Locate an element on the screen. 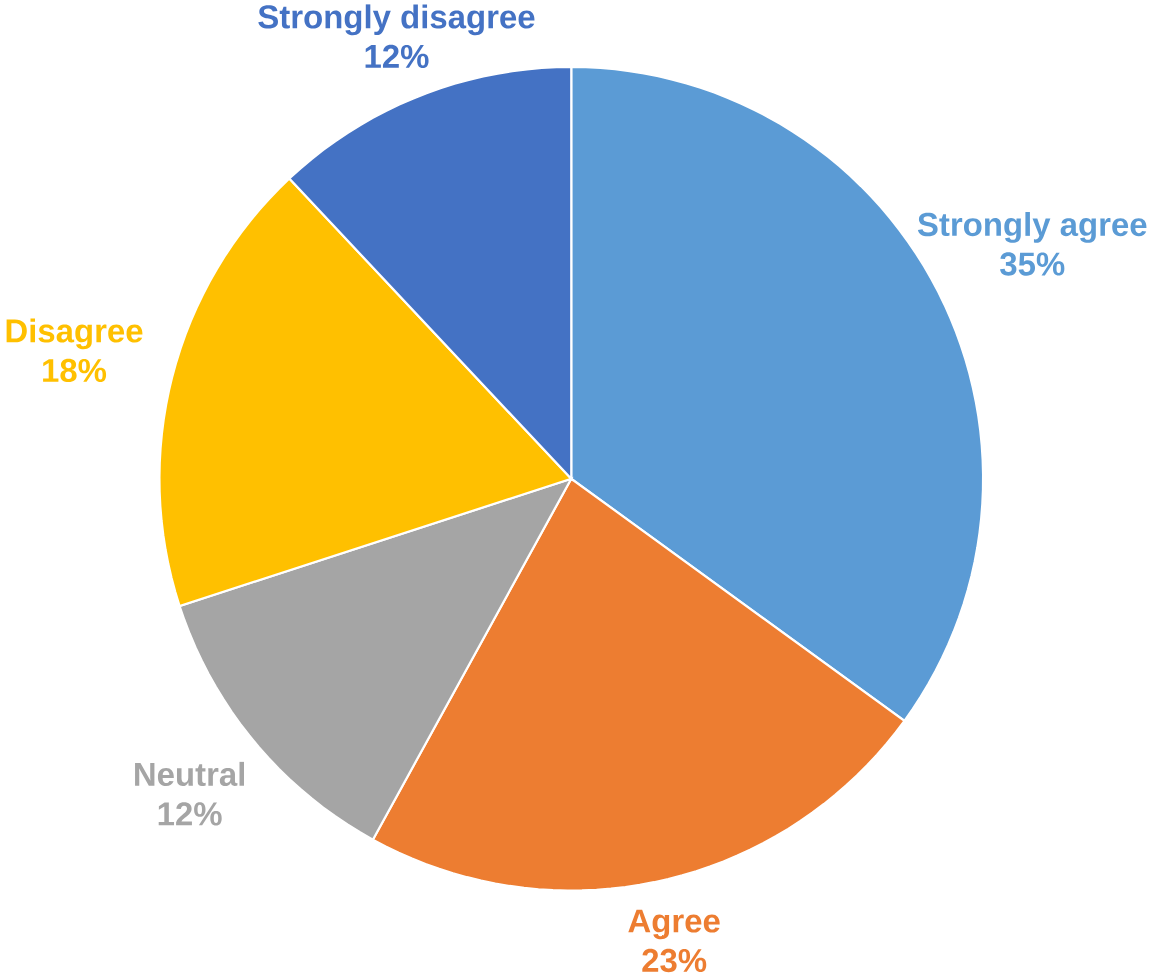 The width and height of the screenshot is (1152, 977). slice-label: Neutral is located at coordinates (190, 774).